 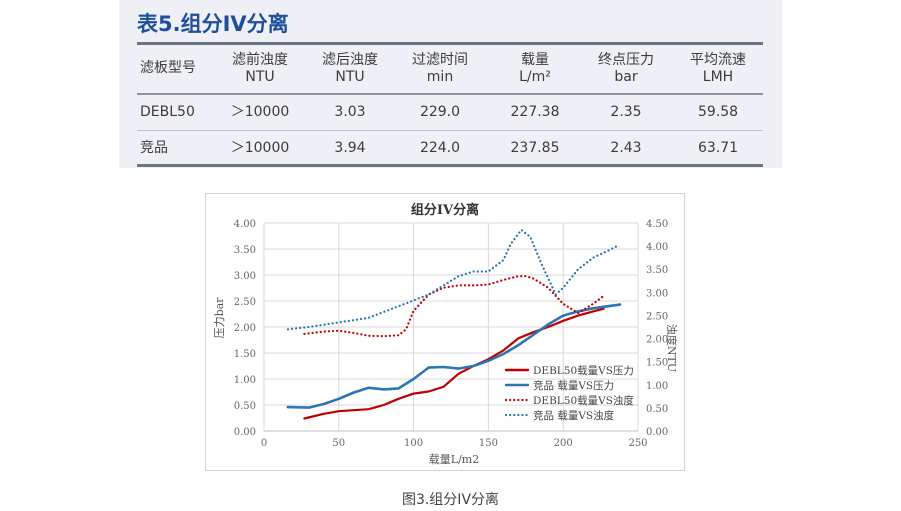 What do you see at coordinates (718, 60) in the screenshot?
I see `header-label: 平均流速` at bounding box center [718, 60].